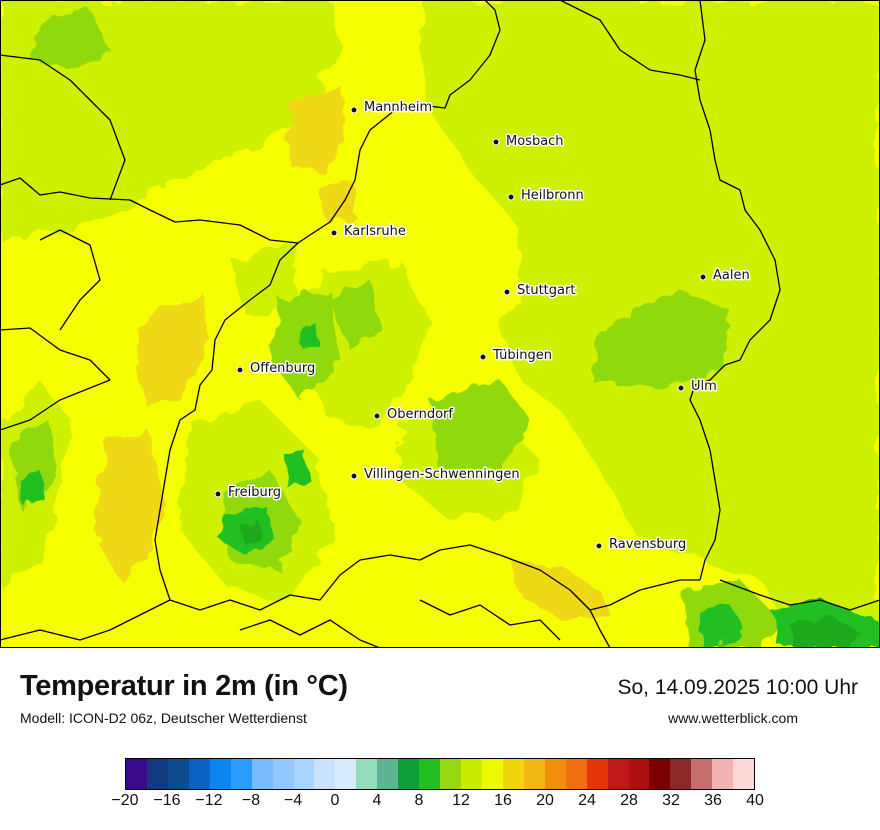 The height and width of the screenshot is (830, 880). I want to click on city-oberndorf: Oberndorf, so click(414, 415).